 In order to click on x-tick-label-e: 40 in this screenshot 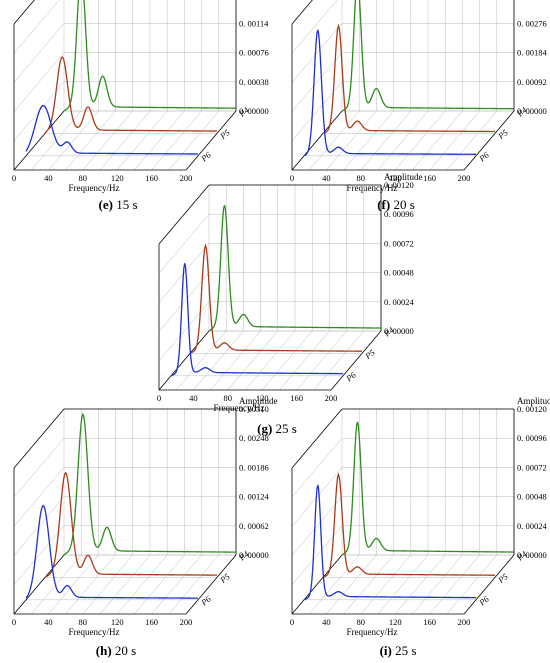, I will do `click(48, 178)`.